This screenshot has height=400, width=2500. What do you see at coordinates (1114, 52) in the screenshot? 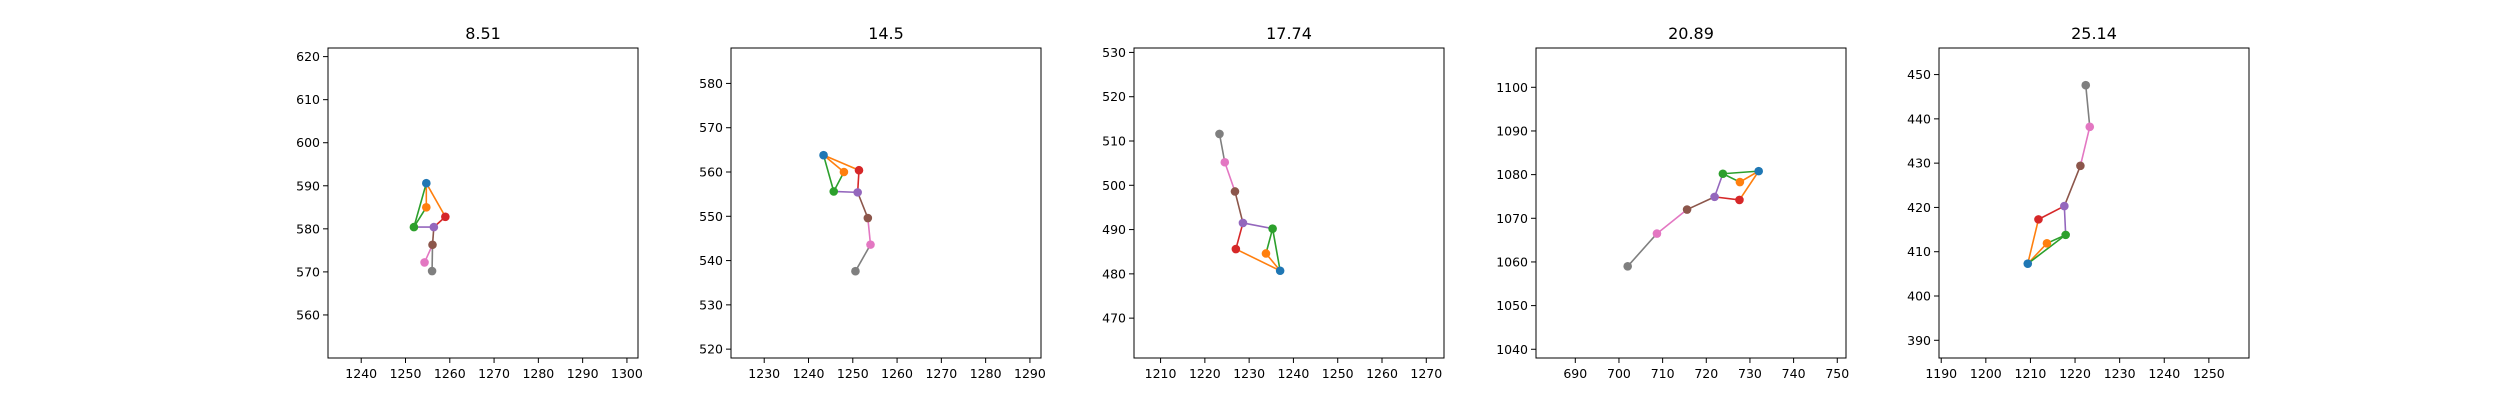
I see `y-tick-label: 530` at bounding box center [1114, 52].